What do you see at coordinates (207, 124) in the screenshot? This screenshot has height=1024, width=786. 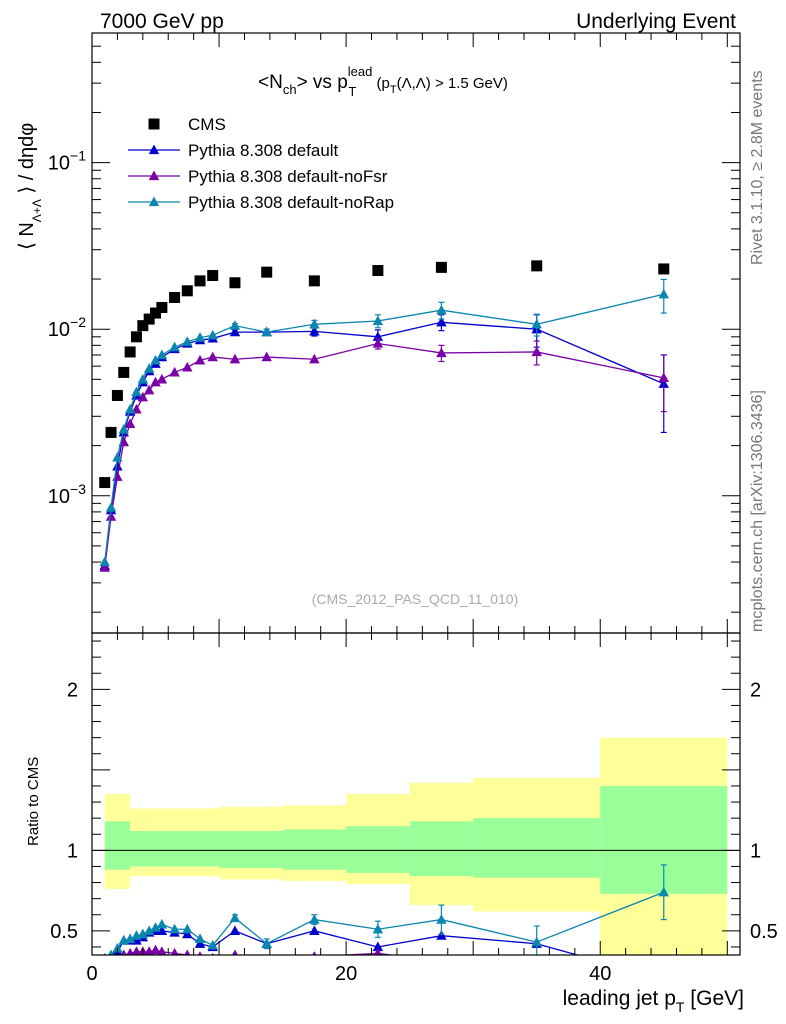 I see `legend-label: CMS` at bounding box center [207, 124].